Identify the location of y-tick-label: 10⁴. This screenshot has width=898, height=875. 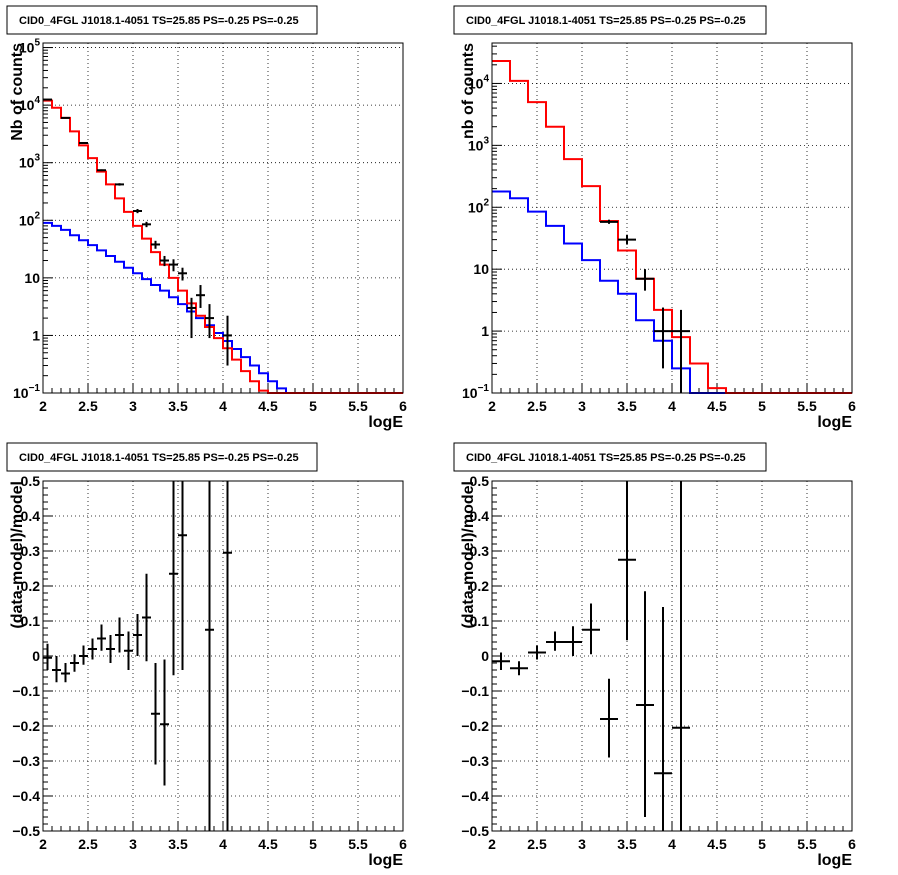
(30, 104).